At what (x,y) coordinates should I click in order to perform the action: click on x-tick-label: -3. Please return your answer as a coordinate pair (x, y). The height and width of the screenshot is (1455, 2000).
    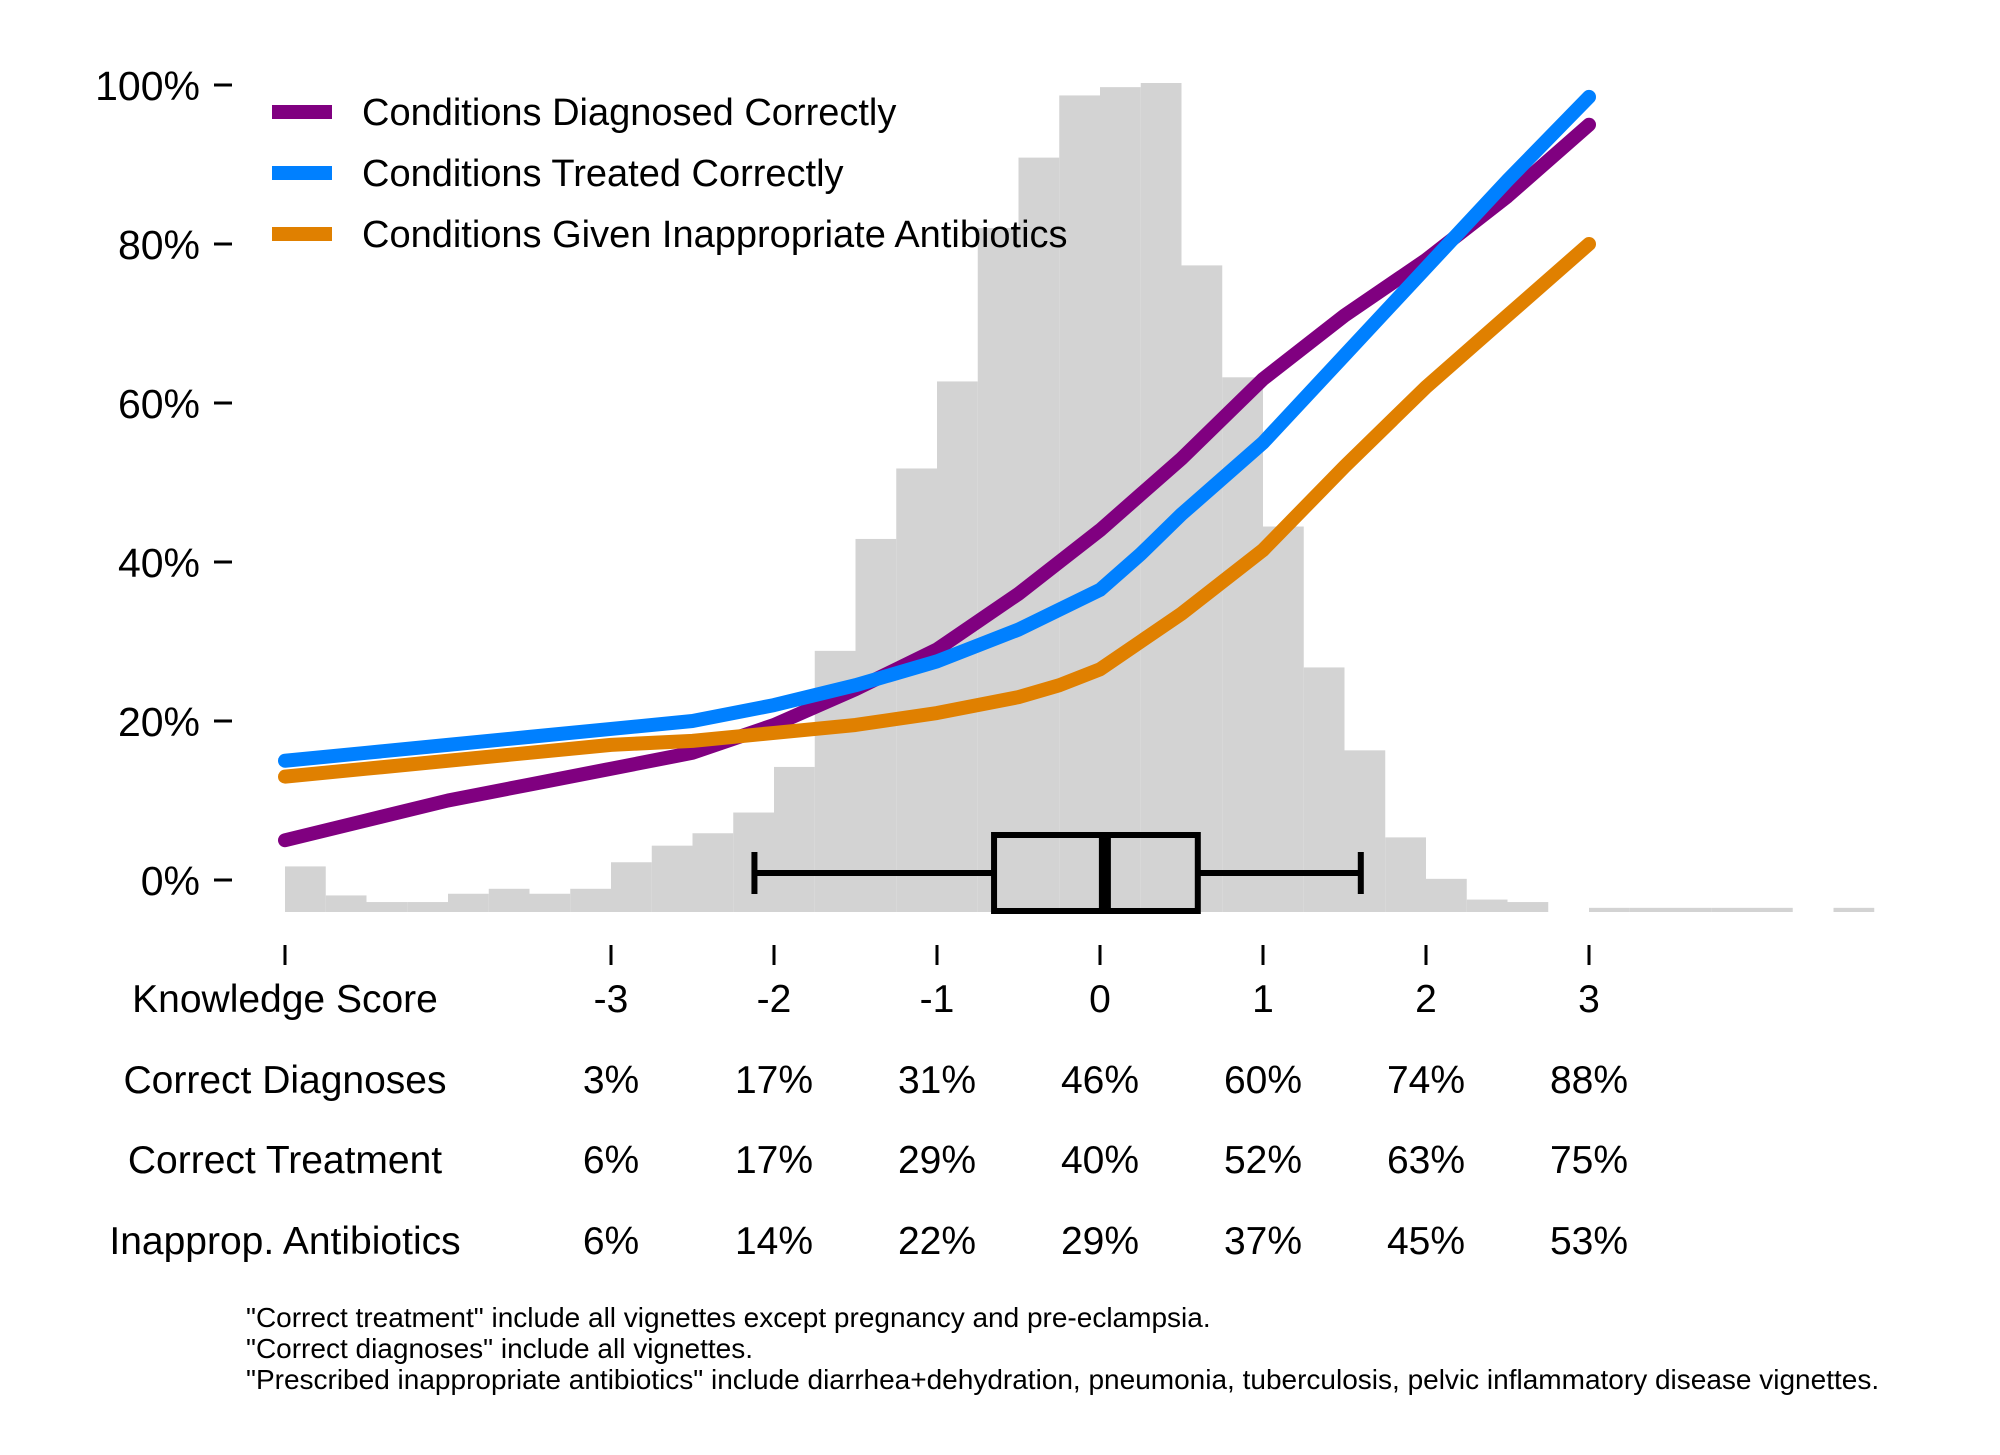
    Looking at the image, I should click on (611, 999).